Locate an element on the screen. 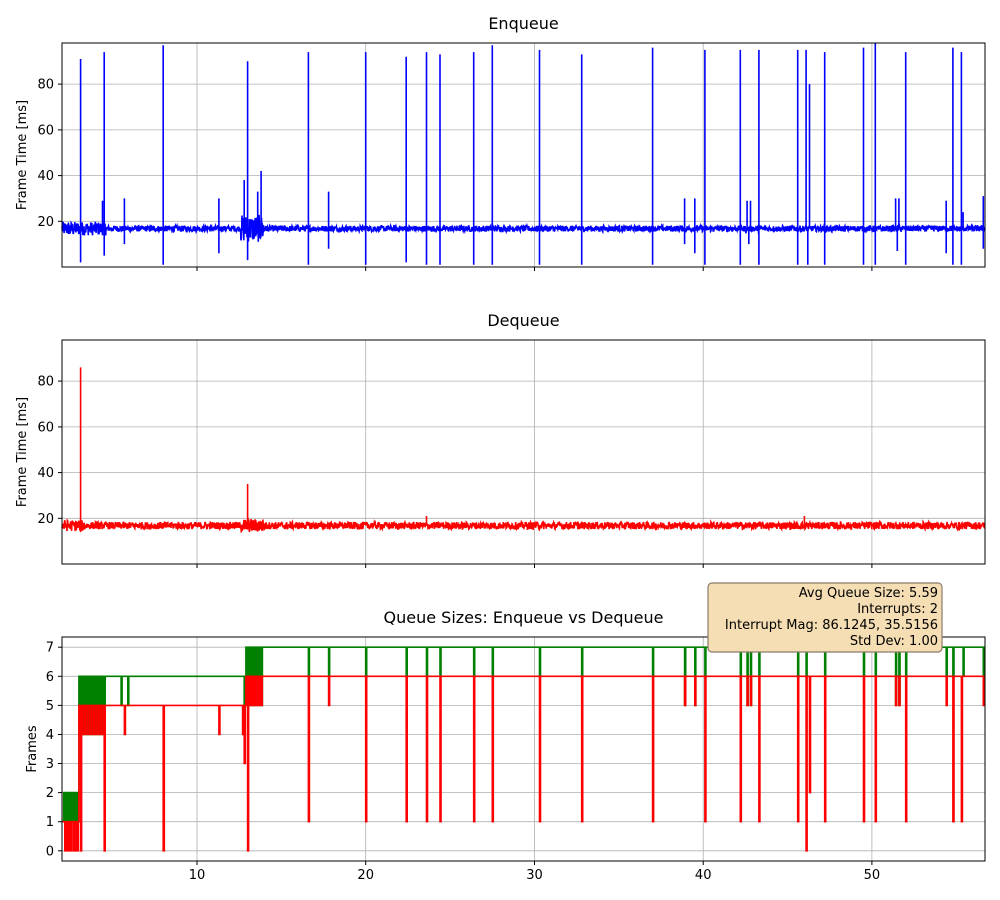  dequeue-ytick-label: 40 is located at coordinates (45, 473).